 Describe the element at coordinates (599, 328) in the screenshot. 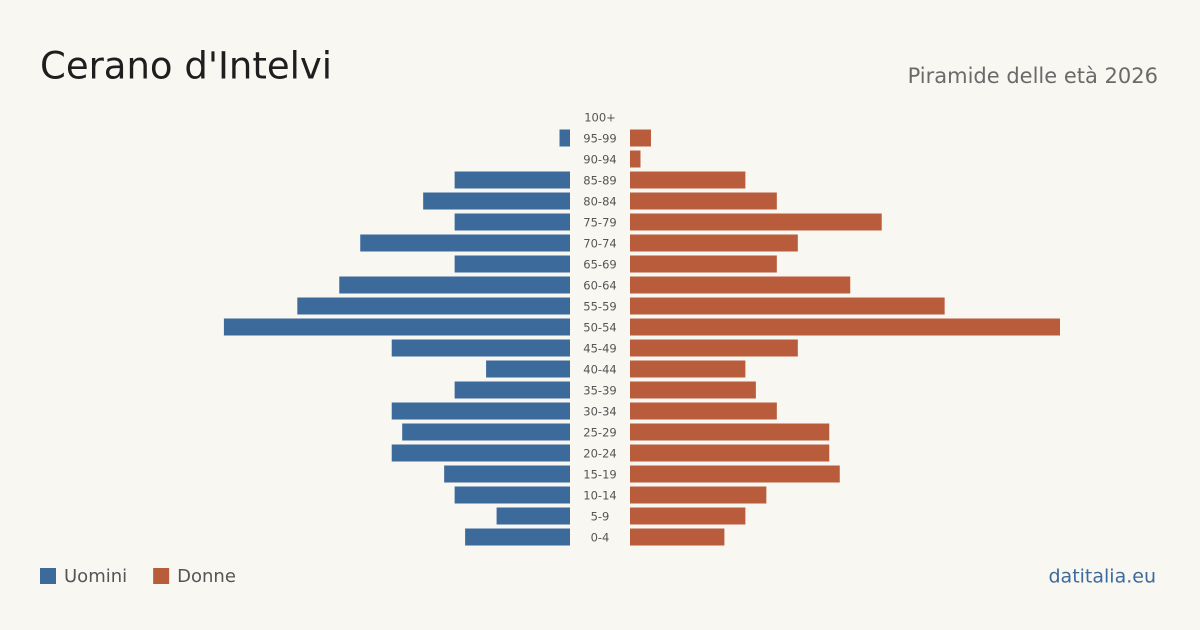

I see `age-label: 50-54` at that location.